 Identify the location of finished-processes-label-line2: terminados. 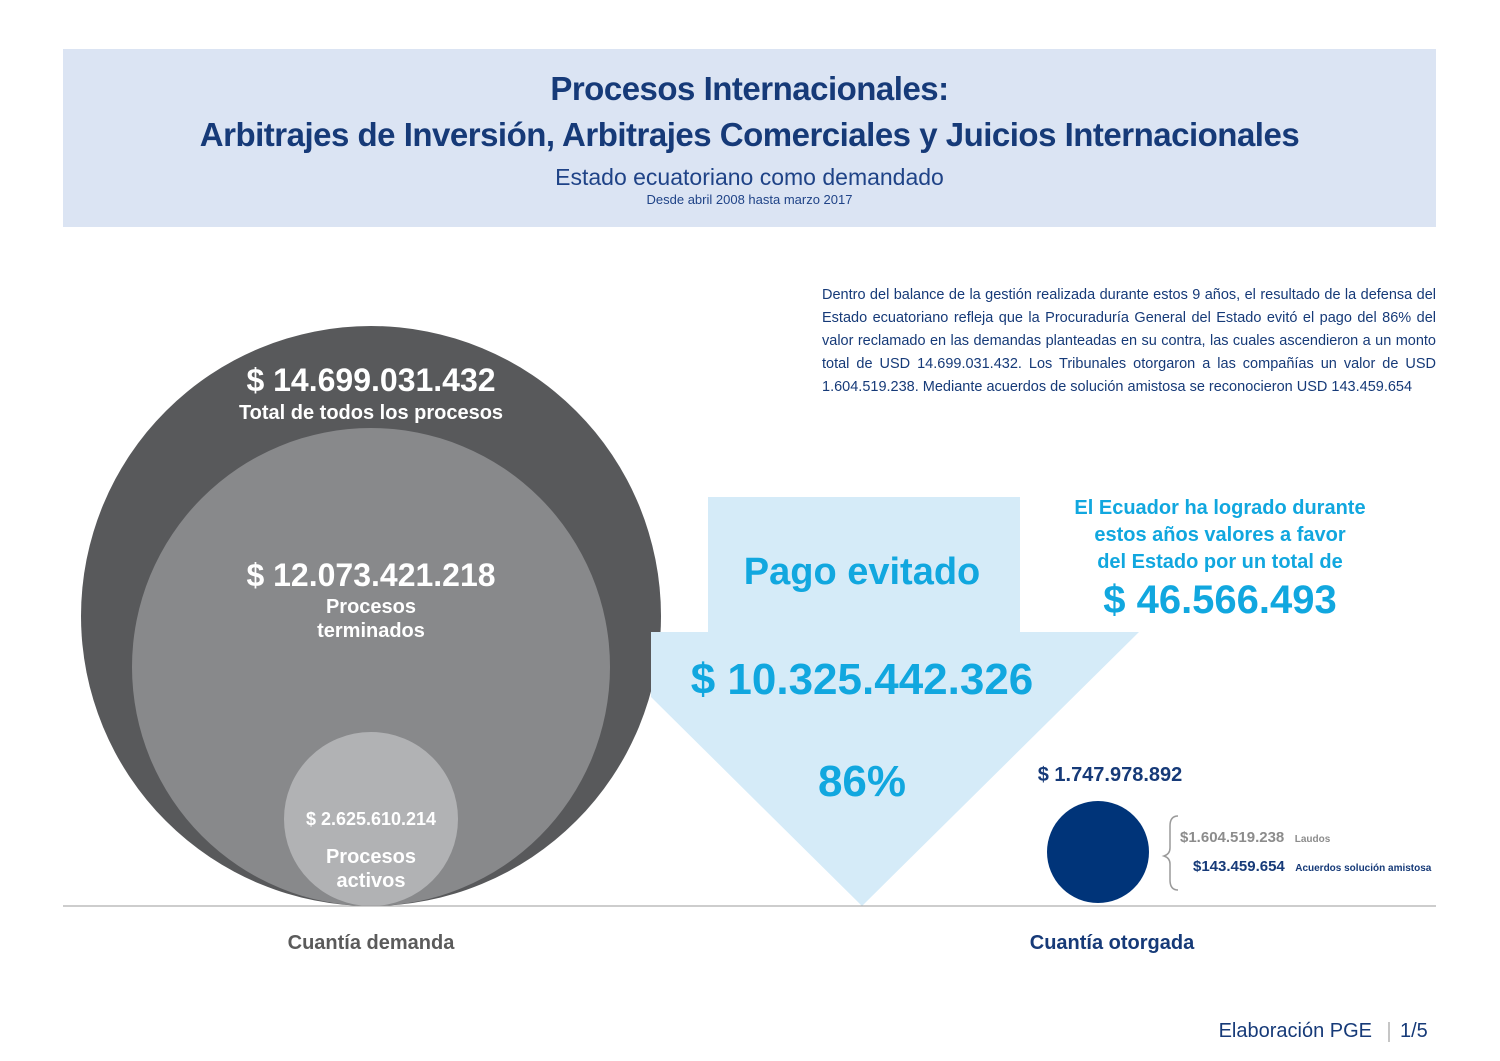
(371, 631).